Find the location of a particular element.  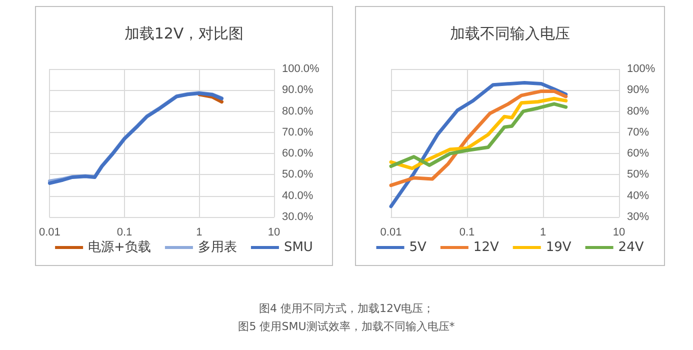

y-tick-label: 100% is located at coordinates (641, 69).